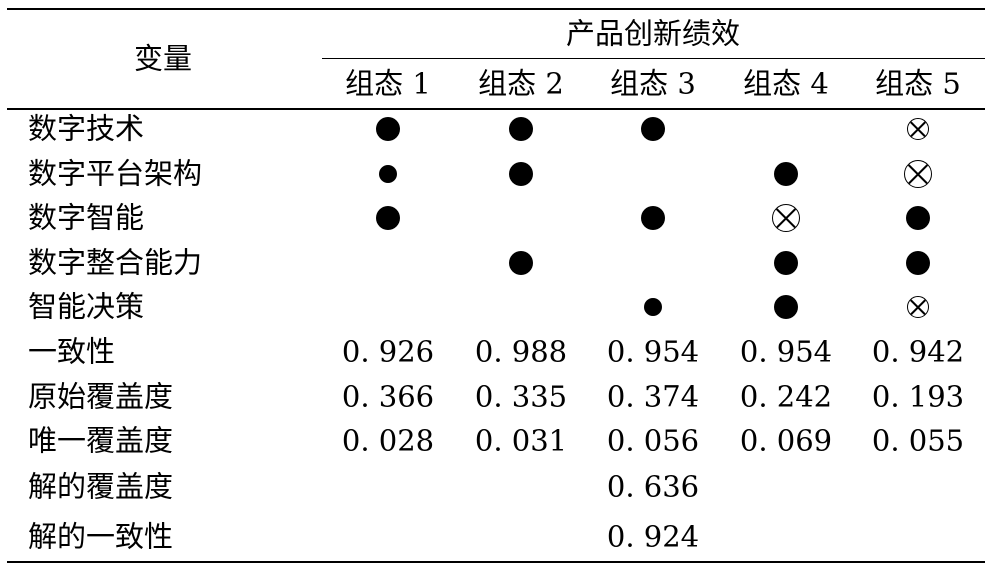 This screenshot has width=992, height=576. What do you see at coordinates (918, 440) in the screenshot?
I see `unique-coverage-value-5: 0. 055` at bounding box center [918, 440].